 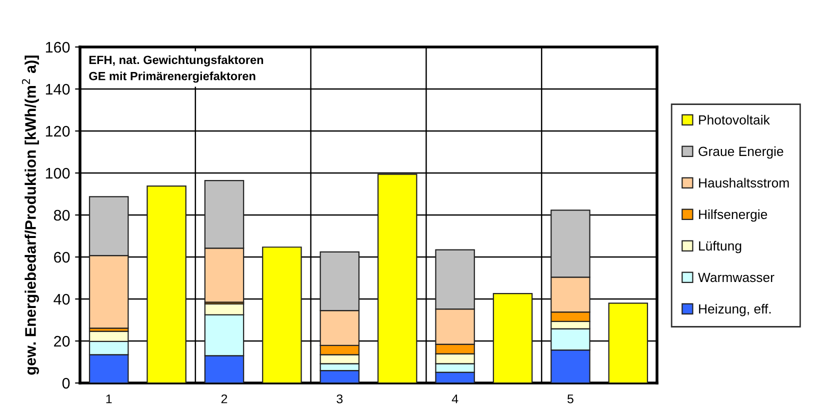 I want to click on y-tick-label: 120, so click(x=58, y=131).